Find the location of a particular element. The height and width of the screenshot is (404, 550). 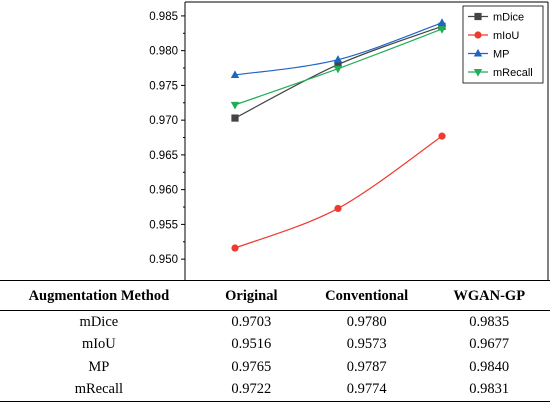

row-label: mIoU is located at coordinates (98, 344).